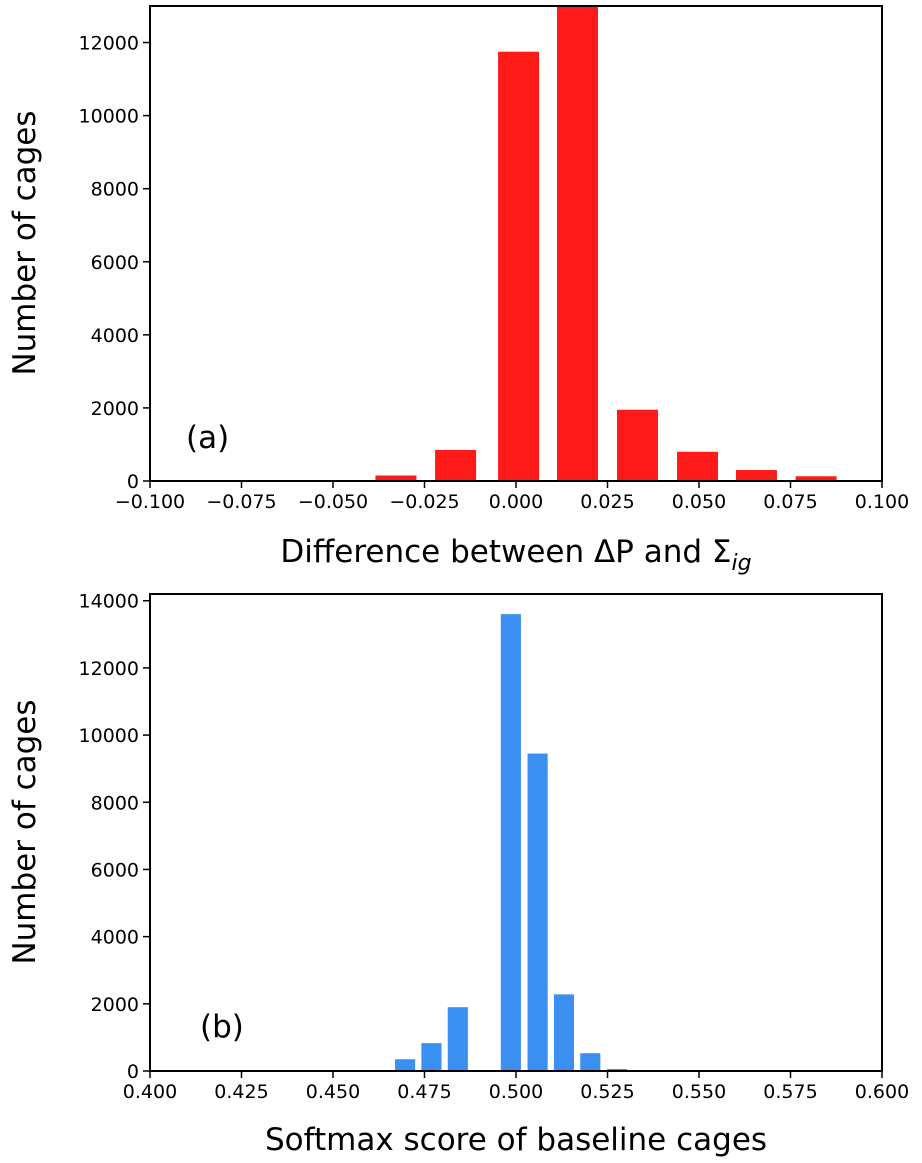 Image resolution: width=922 pixels, height=1163 pixels. I want to click on x-axis-label-subscript: ig, so click(742, 563).